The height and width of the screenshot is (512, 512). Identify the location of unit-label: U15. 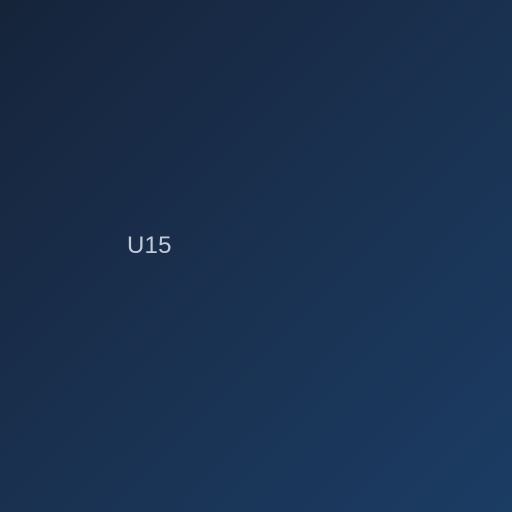
(149, 245).